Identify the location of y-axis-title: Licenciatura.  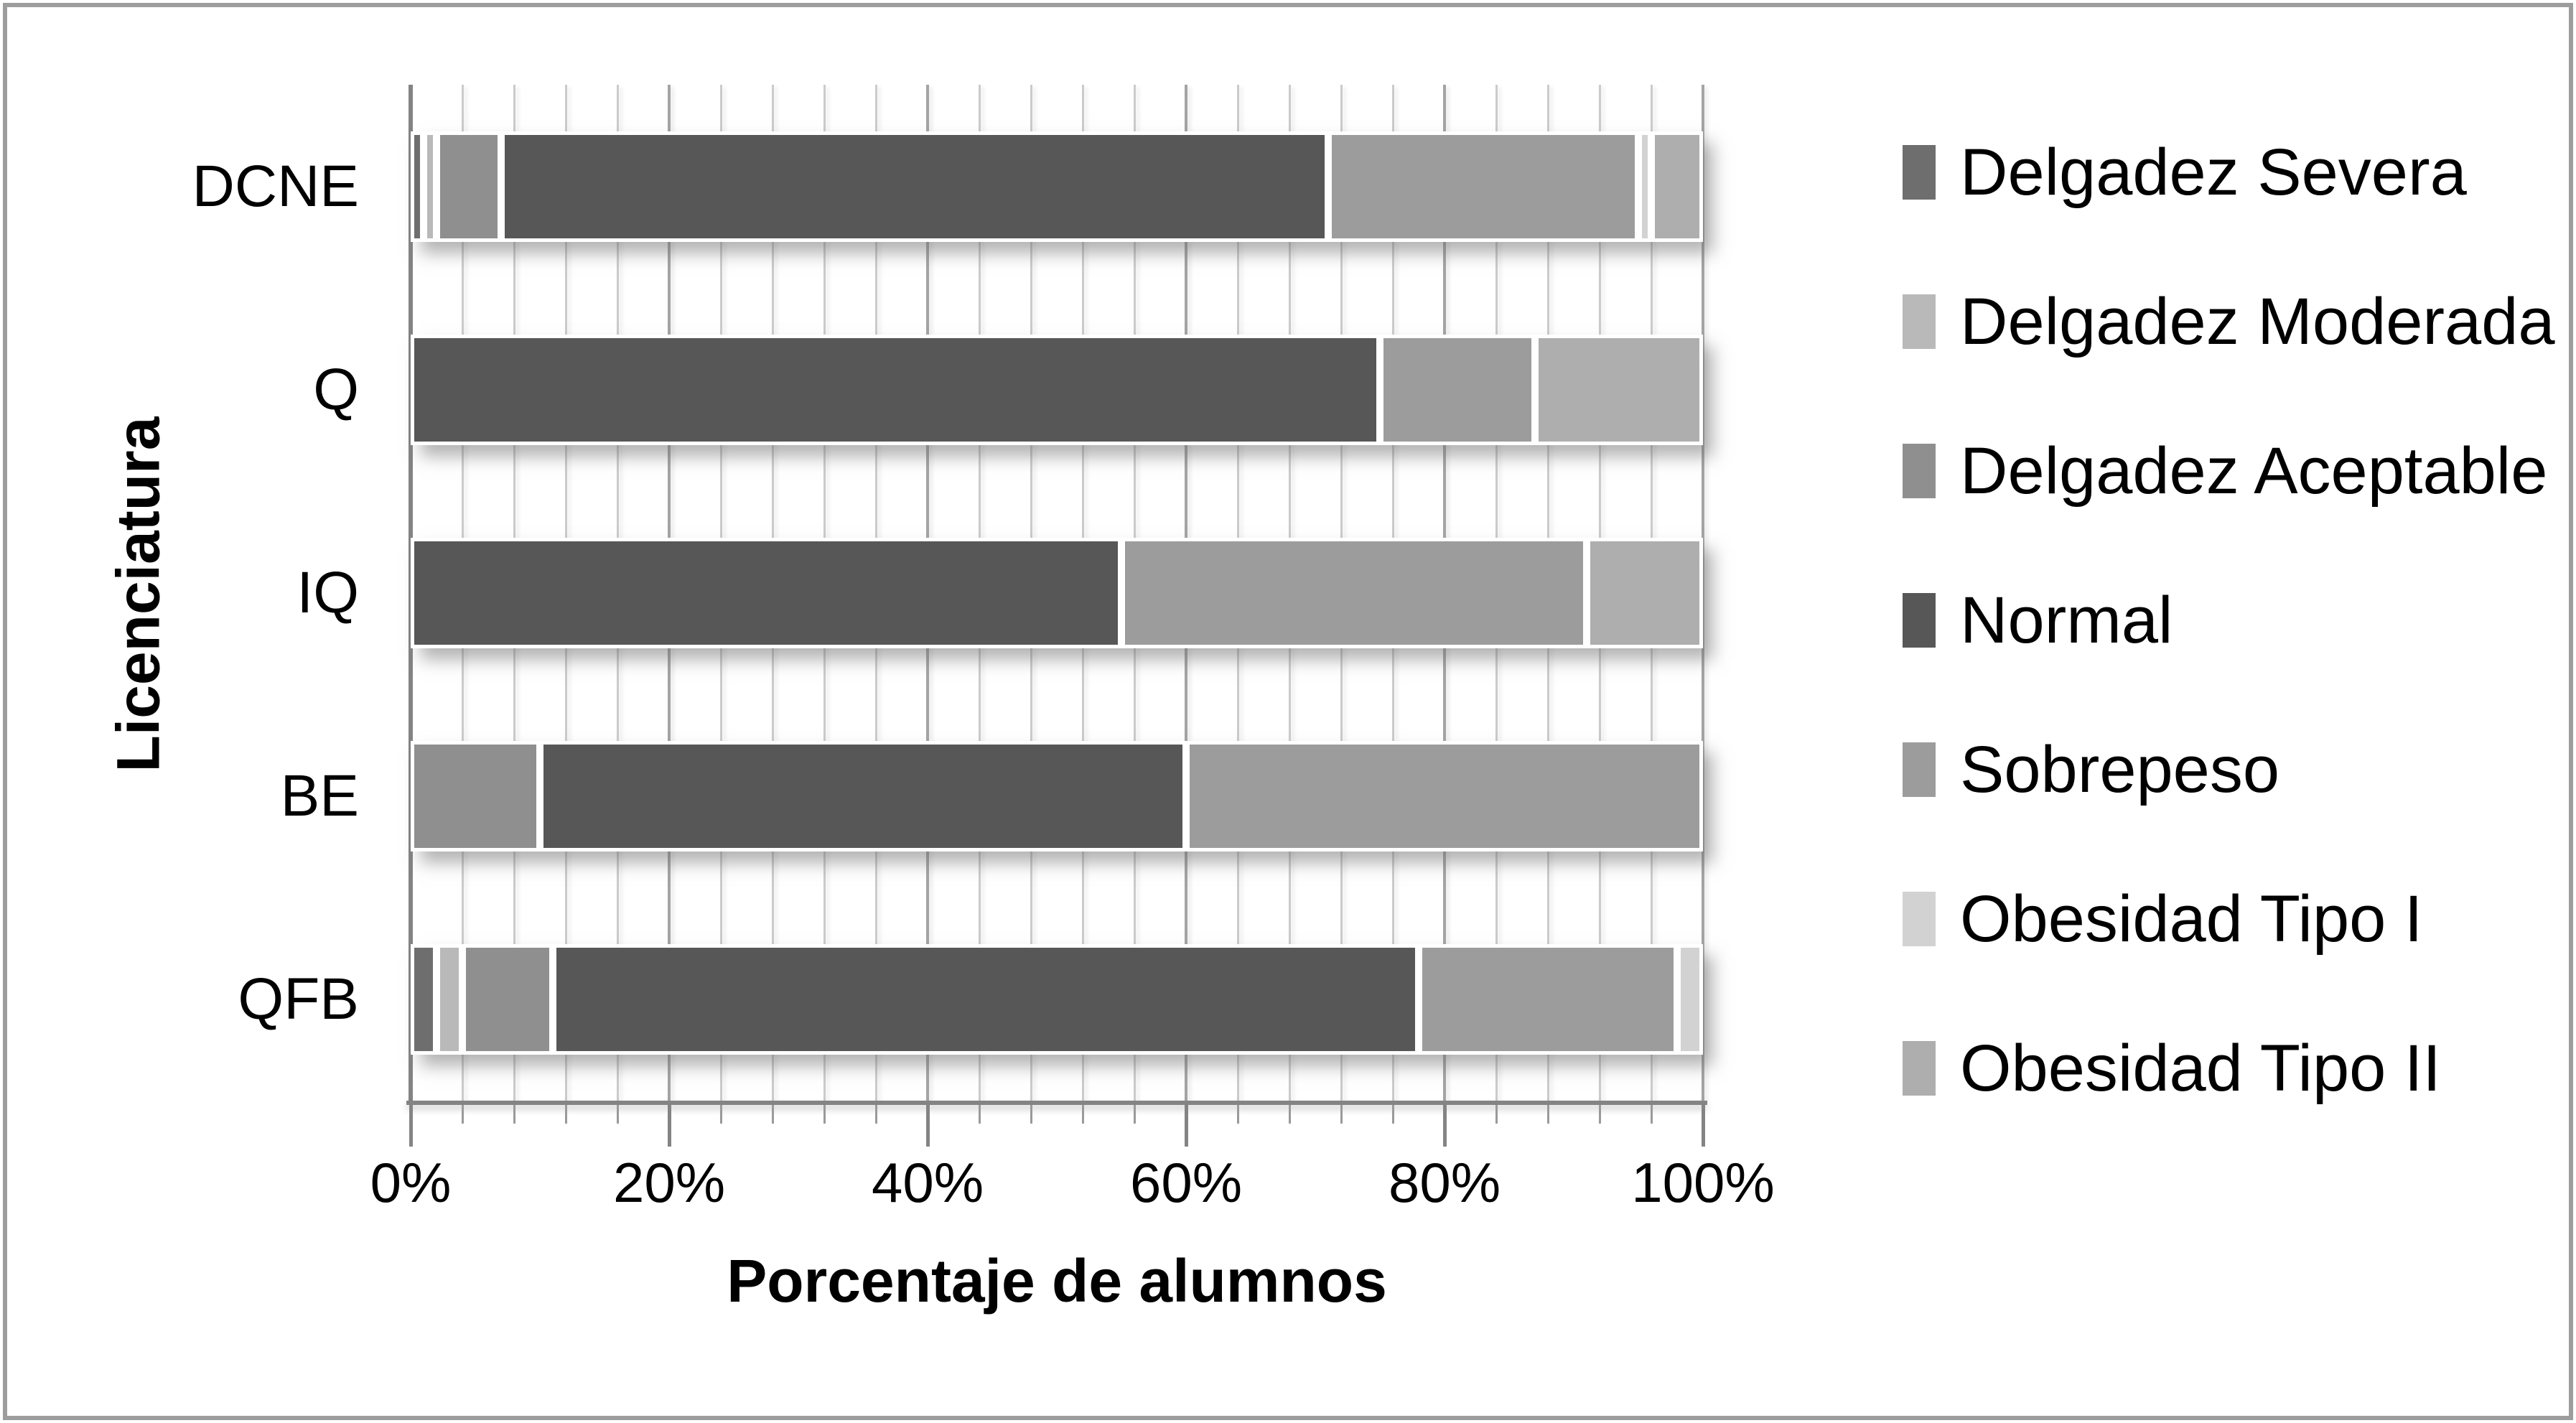
(138, 594).